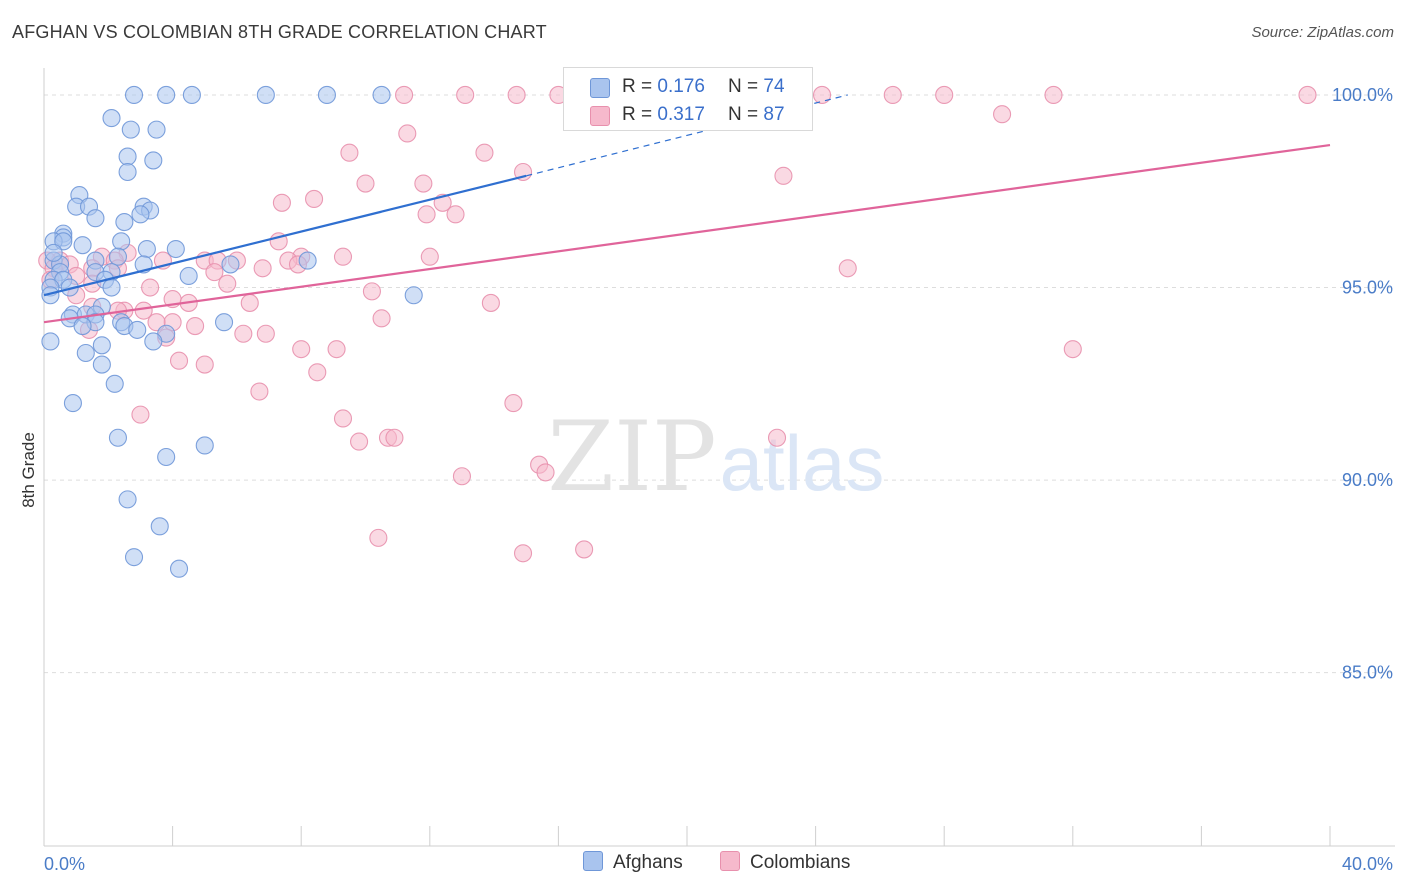 The height and width of the screenshot is (892, 1406). What do you see at coordinates (1367, 673) in the screenshot?
I see `y-tick-label: 85.0%` at bounding box center [1367, 673].